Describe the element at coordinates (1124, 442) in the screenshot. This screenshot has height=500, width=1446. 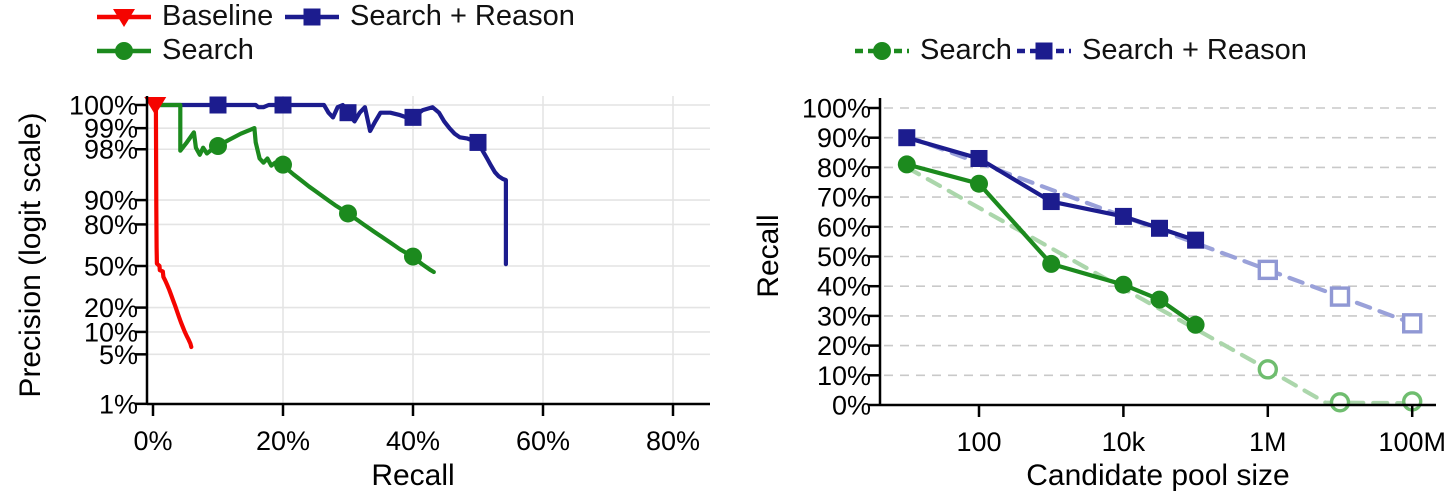
I see `x-tick-label: 10k` at that location.